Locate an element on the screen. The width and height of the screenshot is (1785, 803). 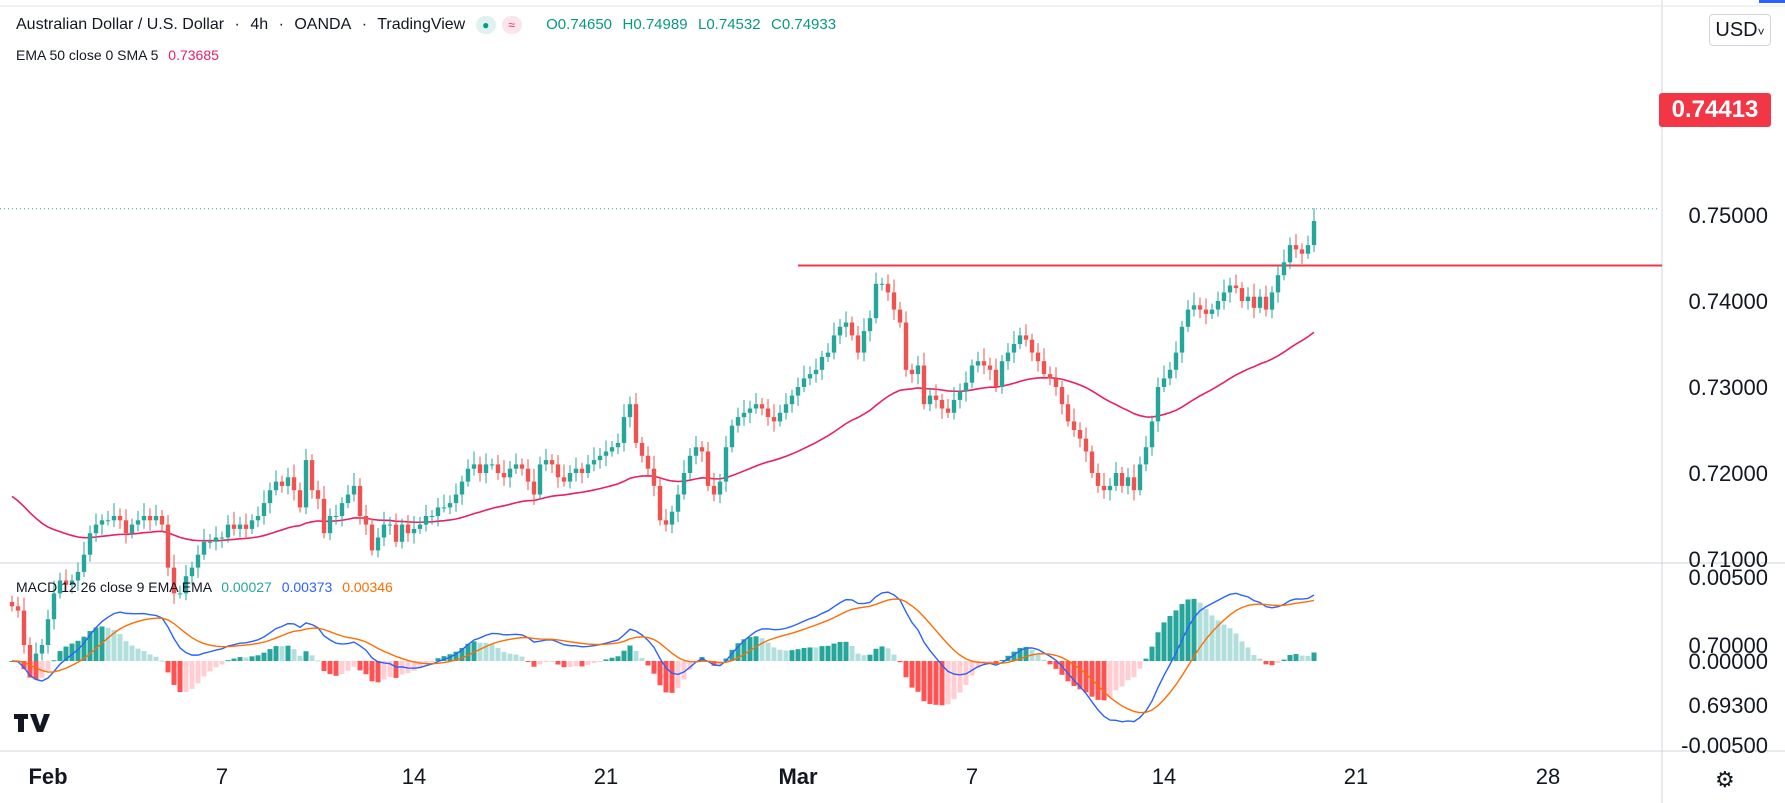
macd-label: MACD 12 26 close 9 EMA EMA is located at coordinates (114, 587).